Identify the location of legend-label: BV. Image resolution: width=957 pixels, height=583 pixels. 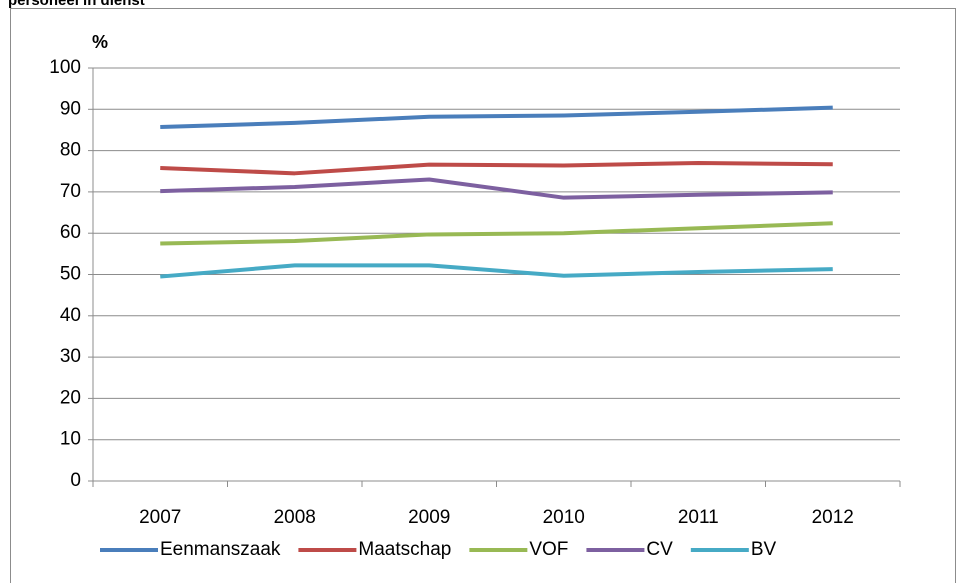
(764, 549).